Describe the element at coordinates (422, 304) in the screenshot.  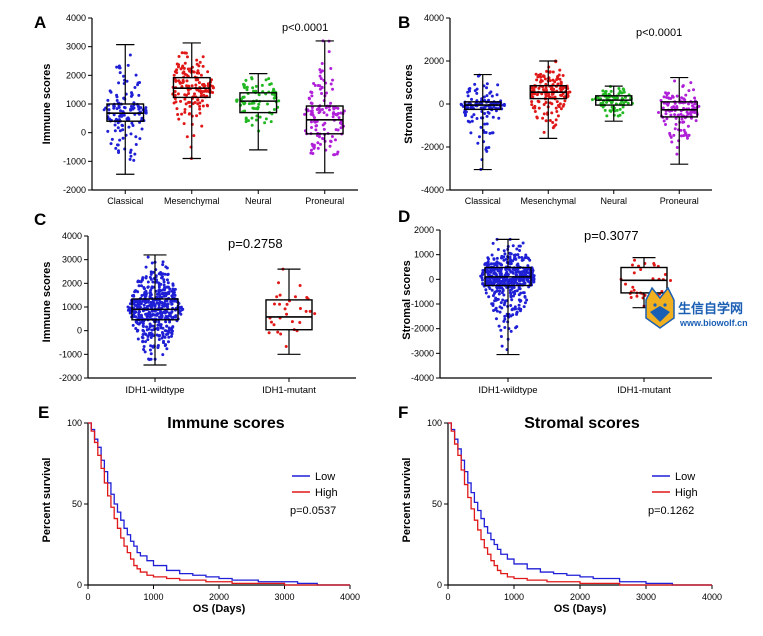
I see `y-tick-label: -1000` at that location.